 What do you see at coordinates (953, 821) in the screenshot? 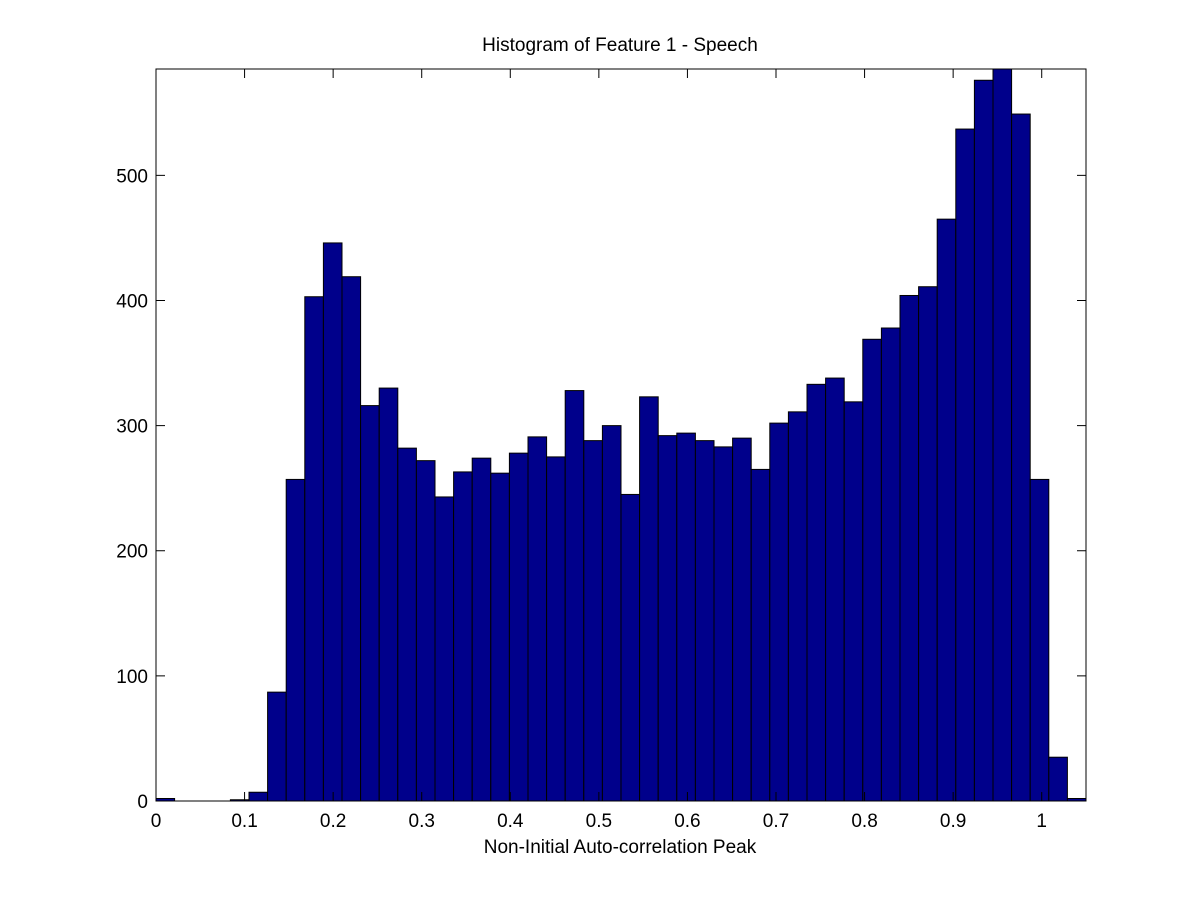
I see `x-tick-label: 0.9` at bounding box center [953, 821].